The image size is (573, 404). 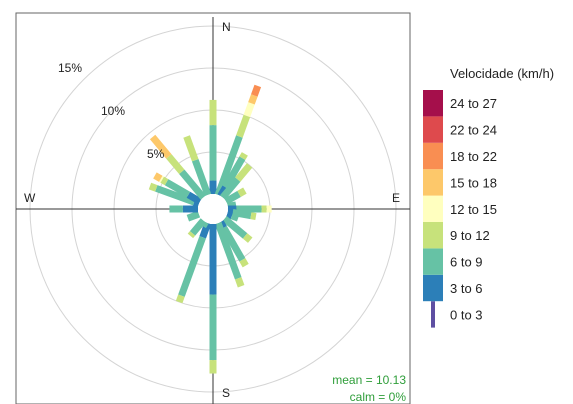 I want to click on compass-east-label: E, so click(x=396, y=198).